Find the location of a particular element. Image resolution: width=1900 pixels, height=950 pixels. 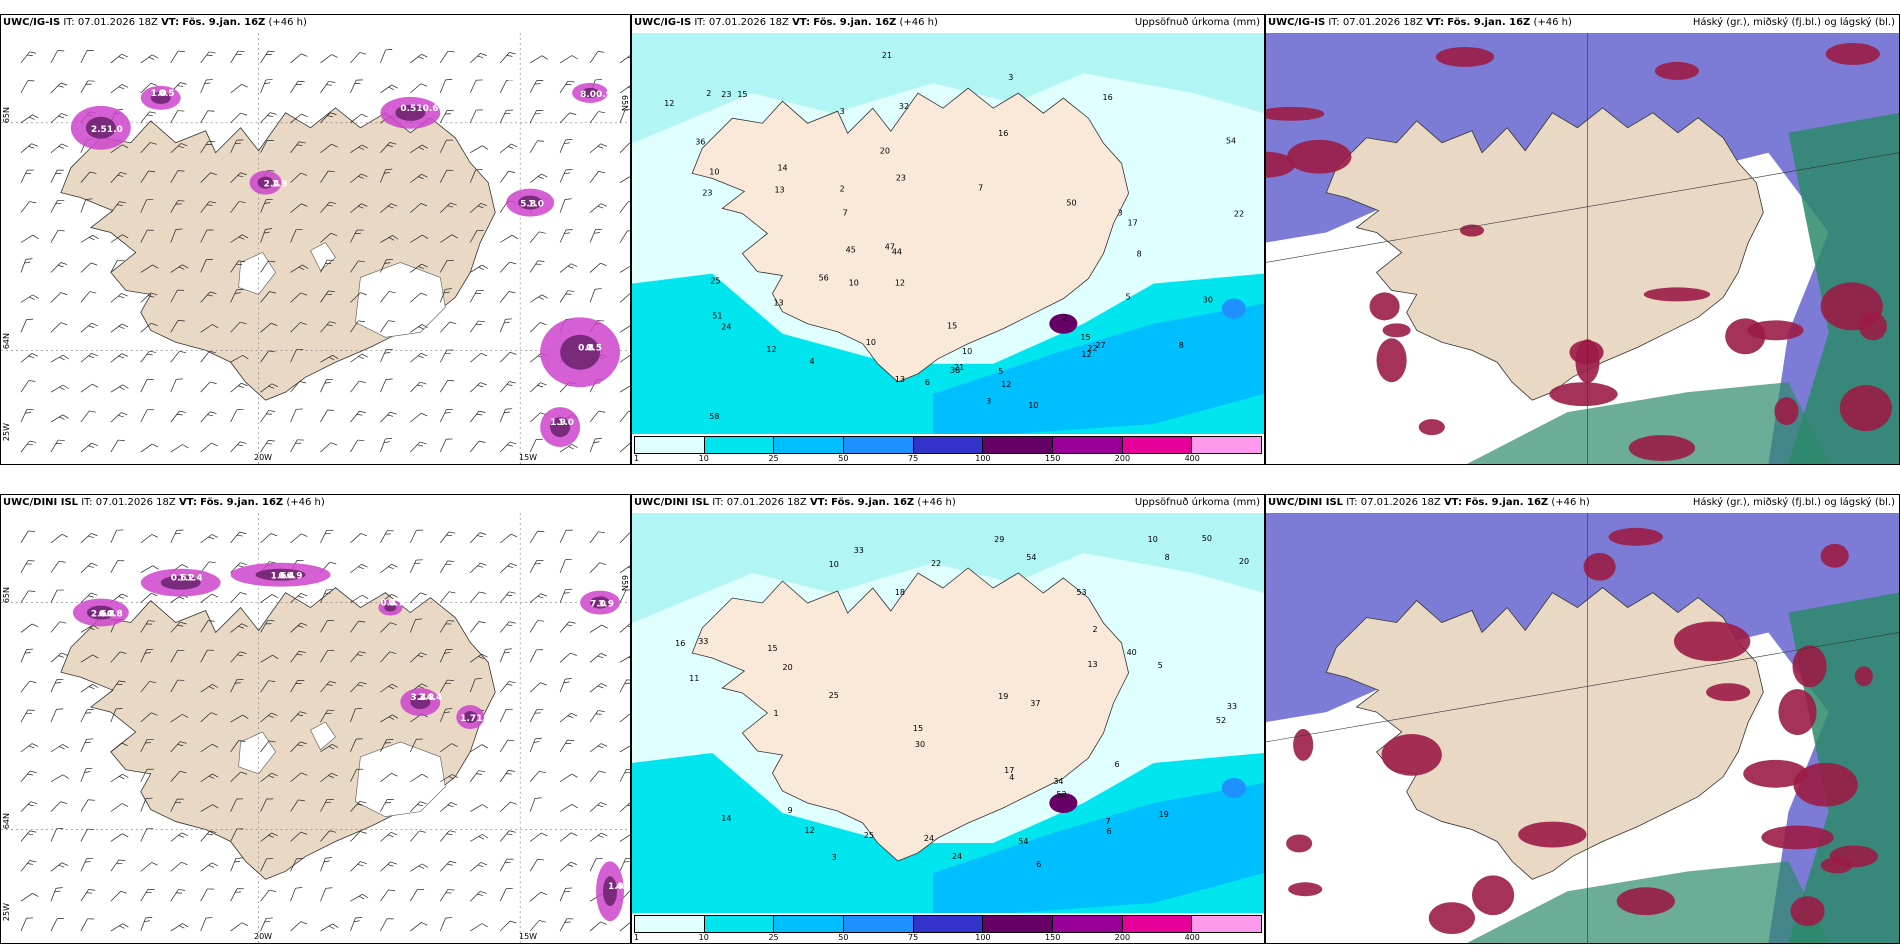

colorbar-swatch is located at coordinates (1157, 445).